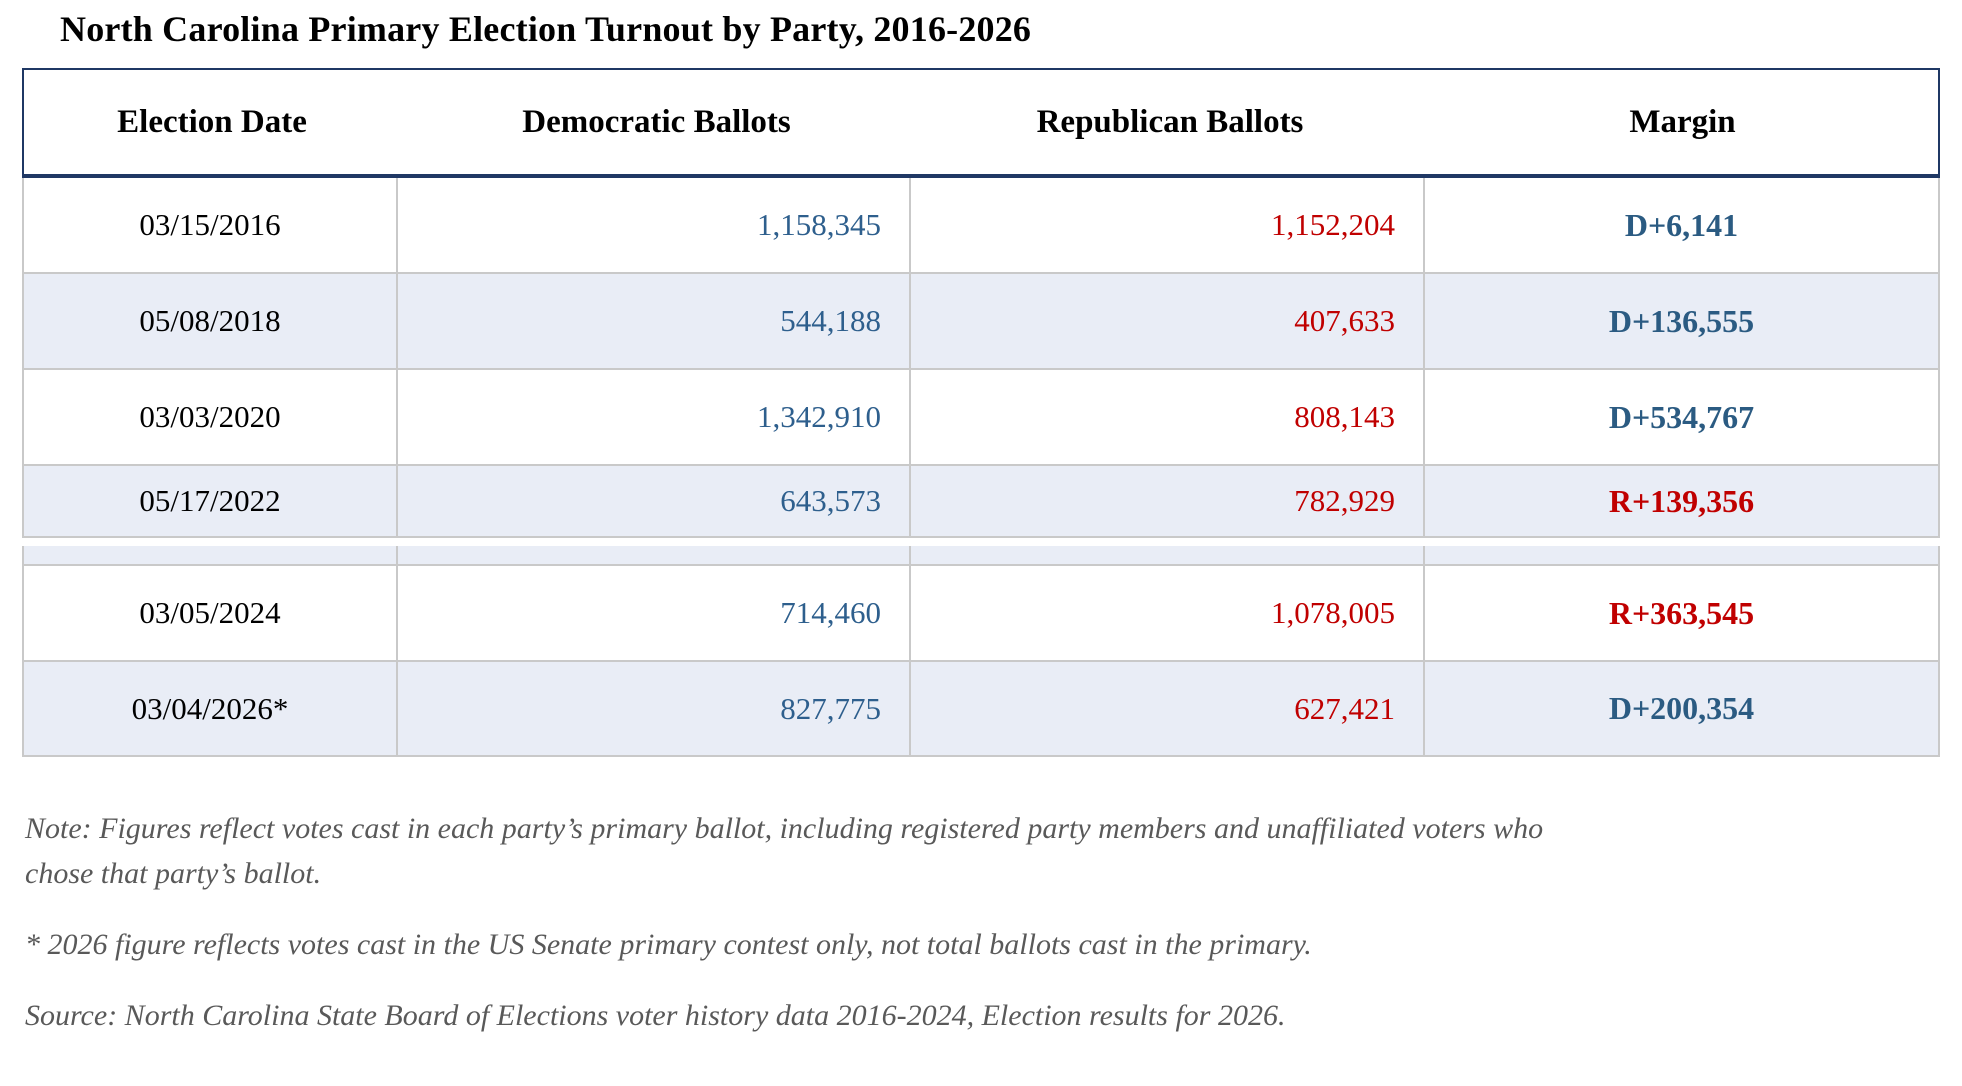 This screenshot has height=1086, width=1962. What do you see at coordinates (211, 501) in the screenshot?
I see `election-date: 05/17/2022` at bounding box center [211, 501].